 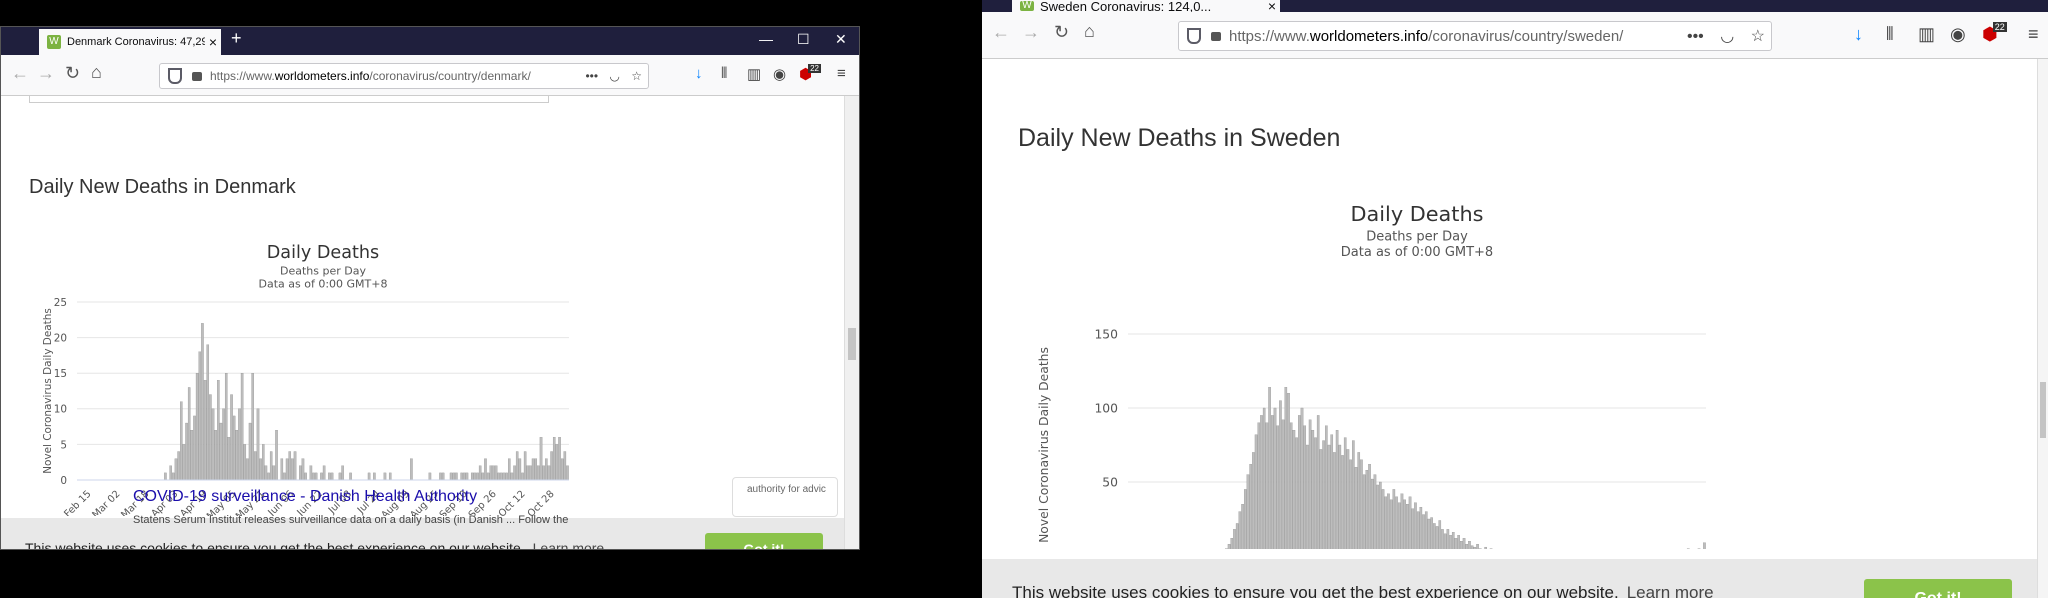 What do you see at coordinates (54, 42) in the screenshot?
I see `worldometers-favicon-icon: W` at bounding box center [54, 42].